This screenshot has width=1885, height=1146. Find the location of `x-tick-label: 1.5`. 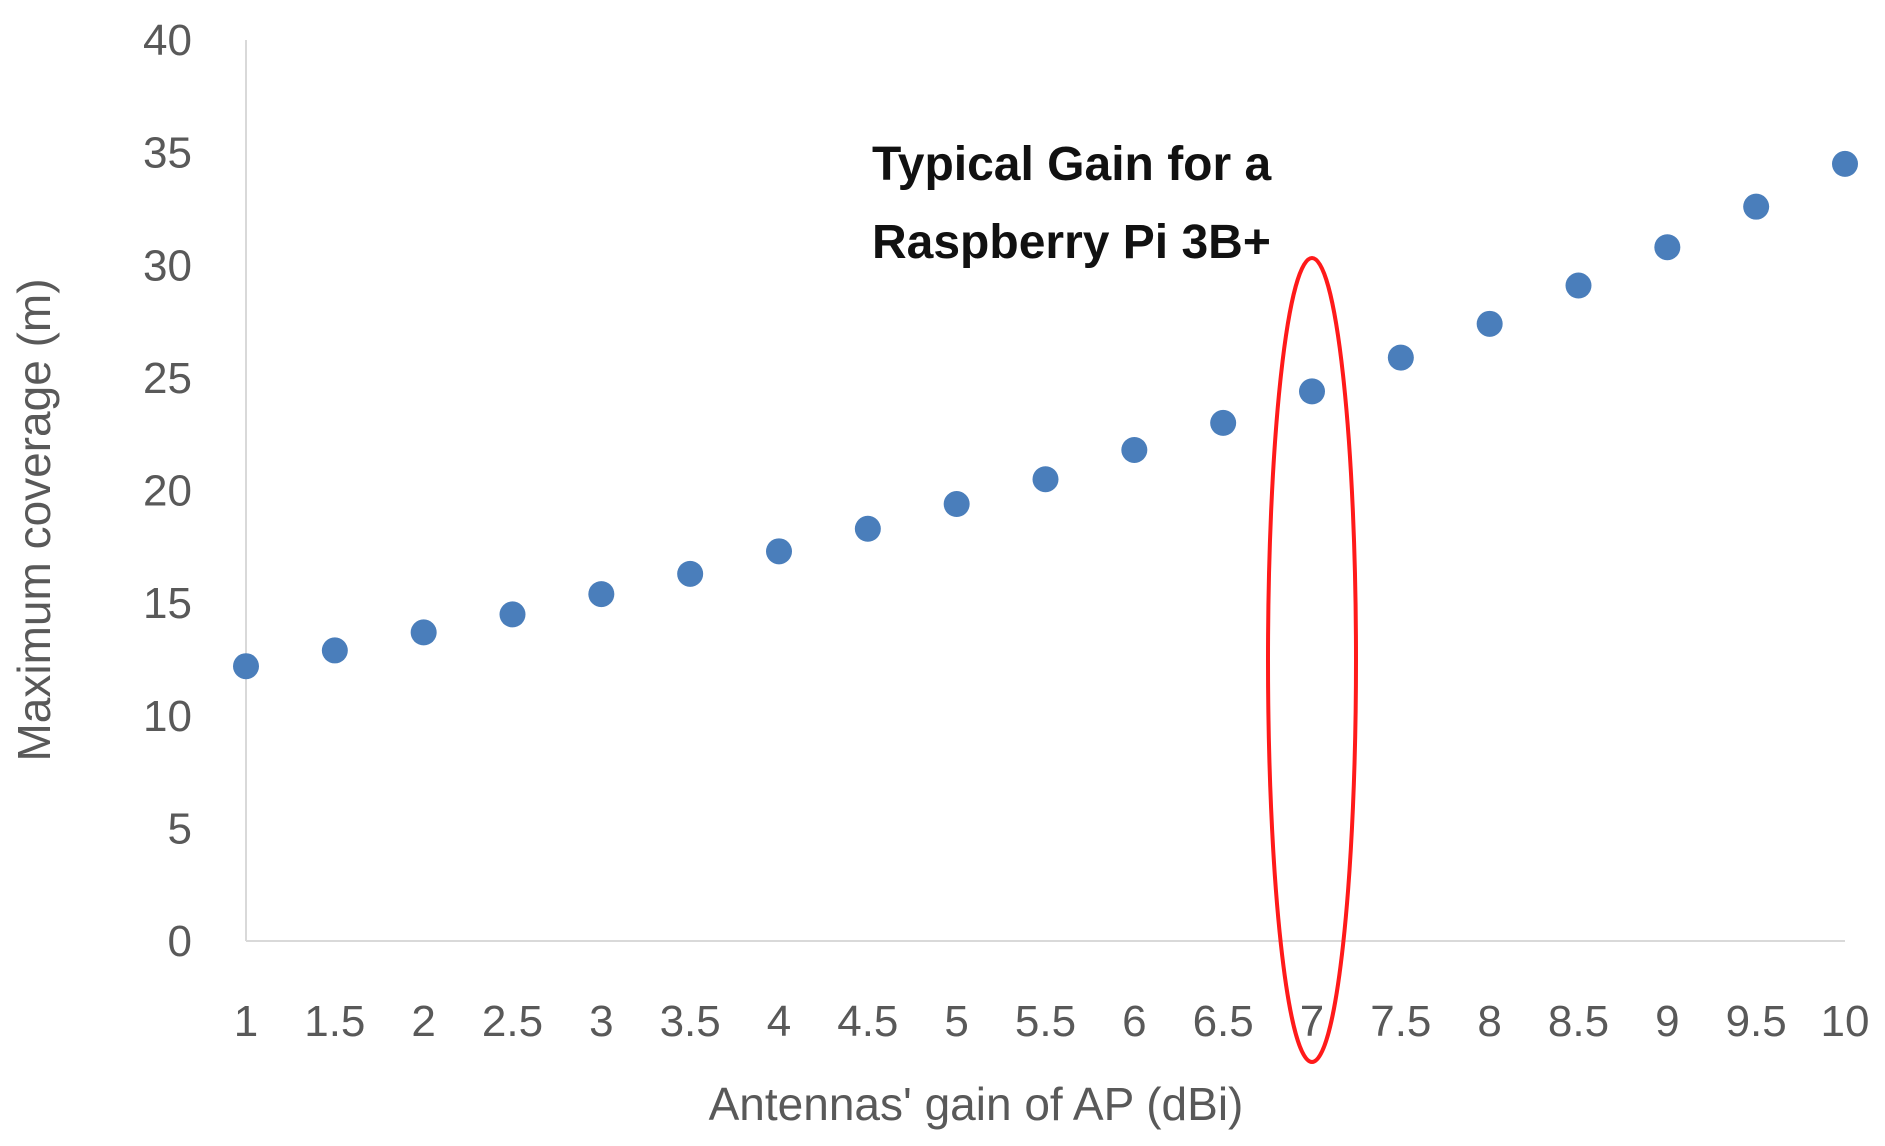

x-tick-label: 1.5 is located at coordinates (334, 1021).